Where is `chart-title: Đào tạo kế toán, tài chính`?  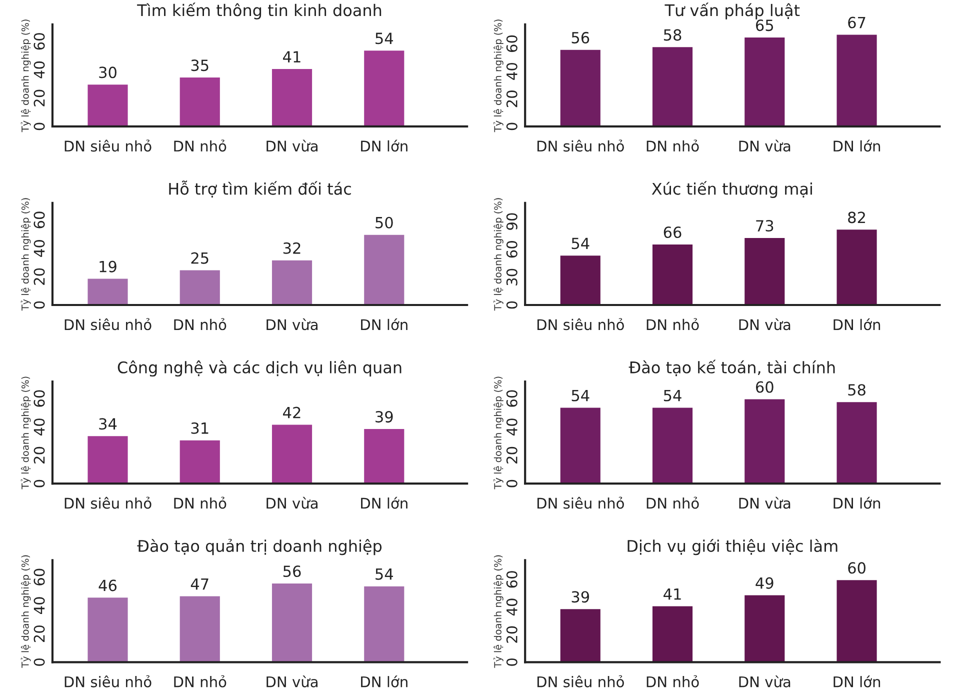 chart-title: Đào tạo kế toán, tài chính is located at coordinates (731, 368).